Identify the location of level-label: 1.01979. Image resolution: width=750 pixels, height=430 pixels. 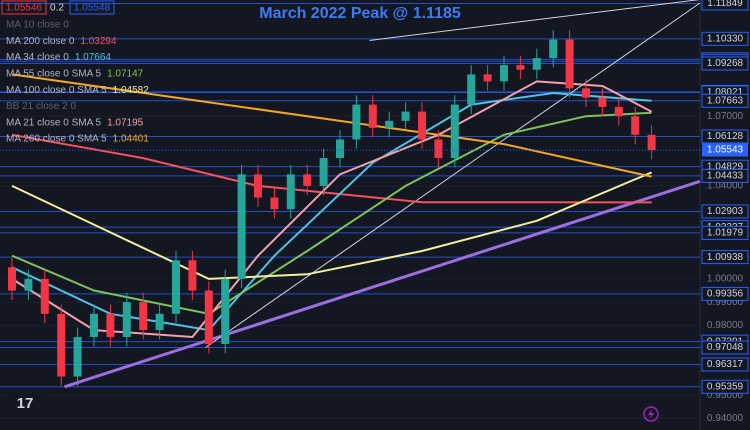
(725, 233).